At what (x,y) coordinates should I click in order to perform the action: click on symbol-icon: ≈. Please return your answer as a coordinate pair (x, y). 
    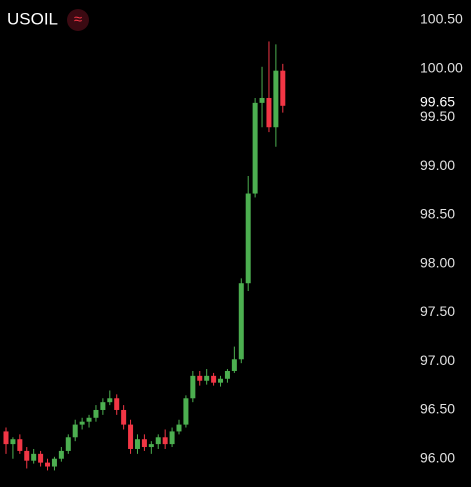
    Looking at the image, I should click on (78, 19).